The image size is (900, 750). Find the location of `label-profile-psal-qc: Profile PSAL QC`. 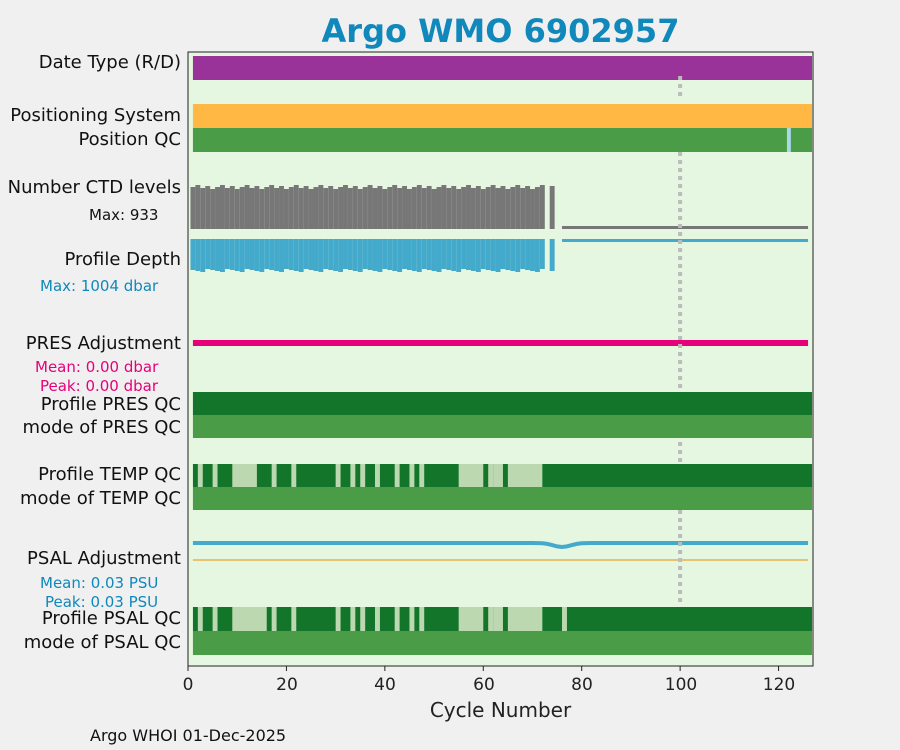

label-profile-psal-qc: Profile PSAL QC is located at coordinates (111, 618).